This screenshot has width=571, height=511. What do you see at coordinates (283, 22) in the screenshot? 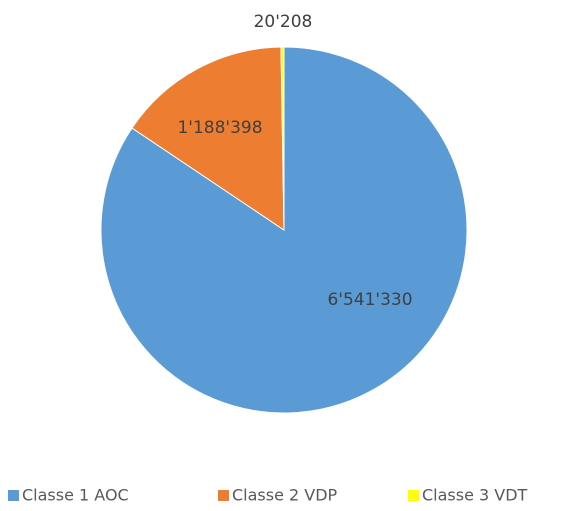
I see `data-label: 20'208` at bounding box center [283, 22].